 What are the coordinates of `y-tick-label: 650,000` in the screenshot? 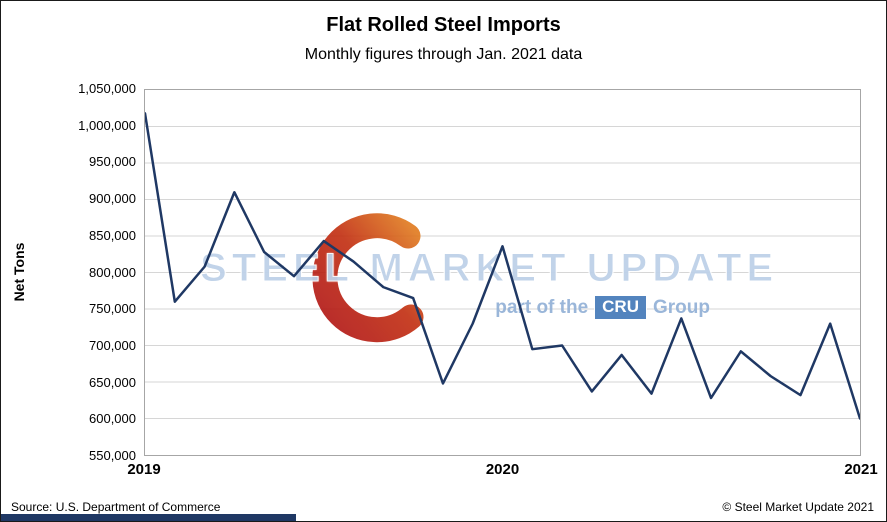 It's located at (112, 382).